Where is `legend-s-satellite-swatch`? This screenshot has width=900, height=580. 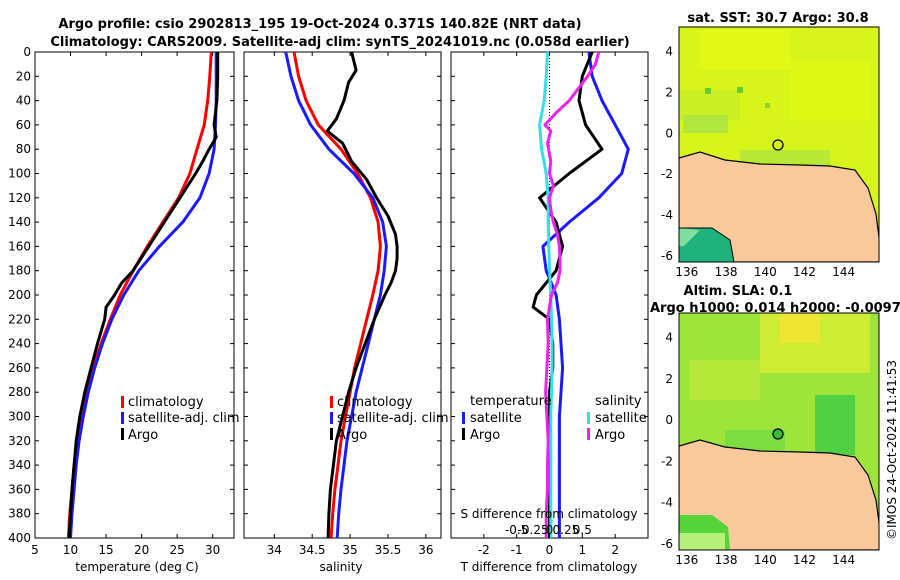
legend-s-satellite-swatch is located at coordinates (588, 418).